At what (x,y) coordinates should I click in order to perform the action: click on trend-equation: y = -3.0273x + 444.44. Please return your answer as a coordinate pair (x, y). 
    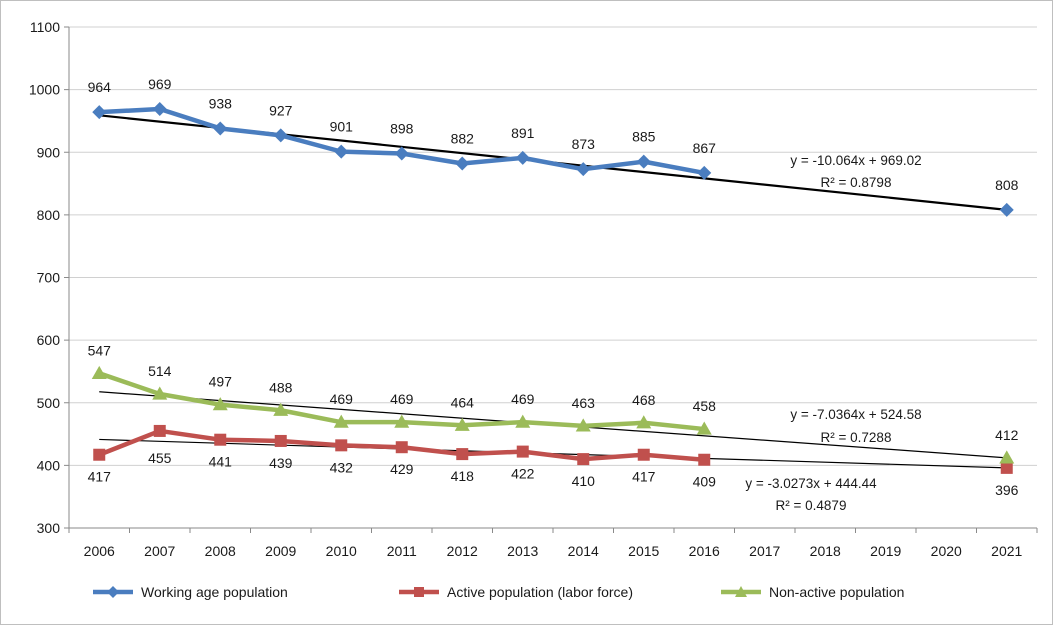
    Looking at the image, I should click on (811, 483).